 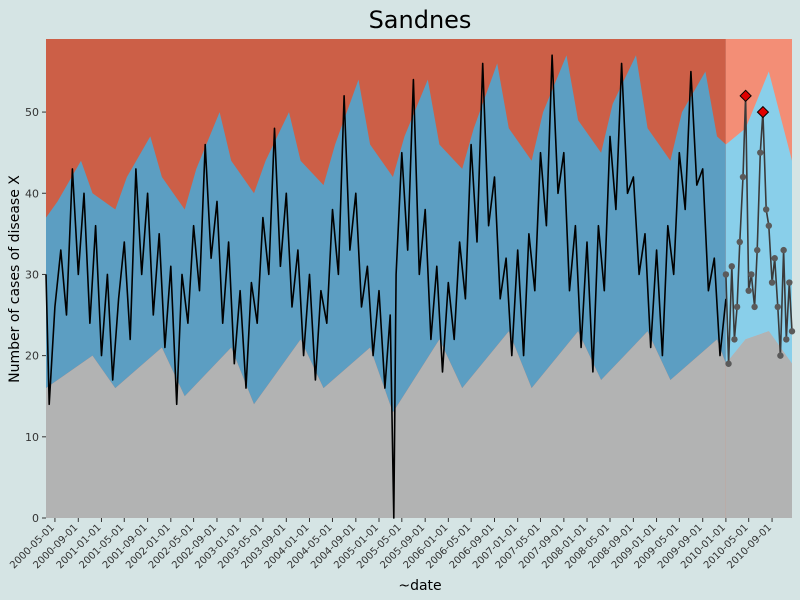 What do you see at coordinates (15, 279) in the screenshot?
I see `y-axis-title: Number of cases of disease X` at bounding box center [15, 279].